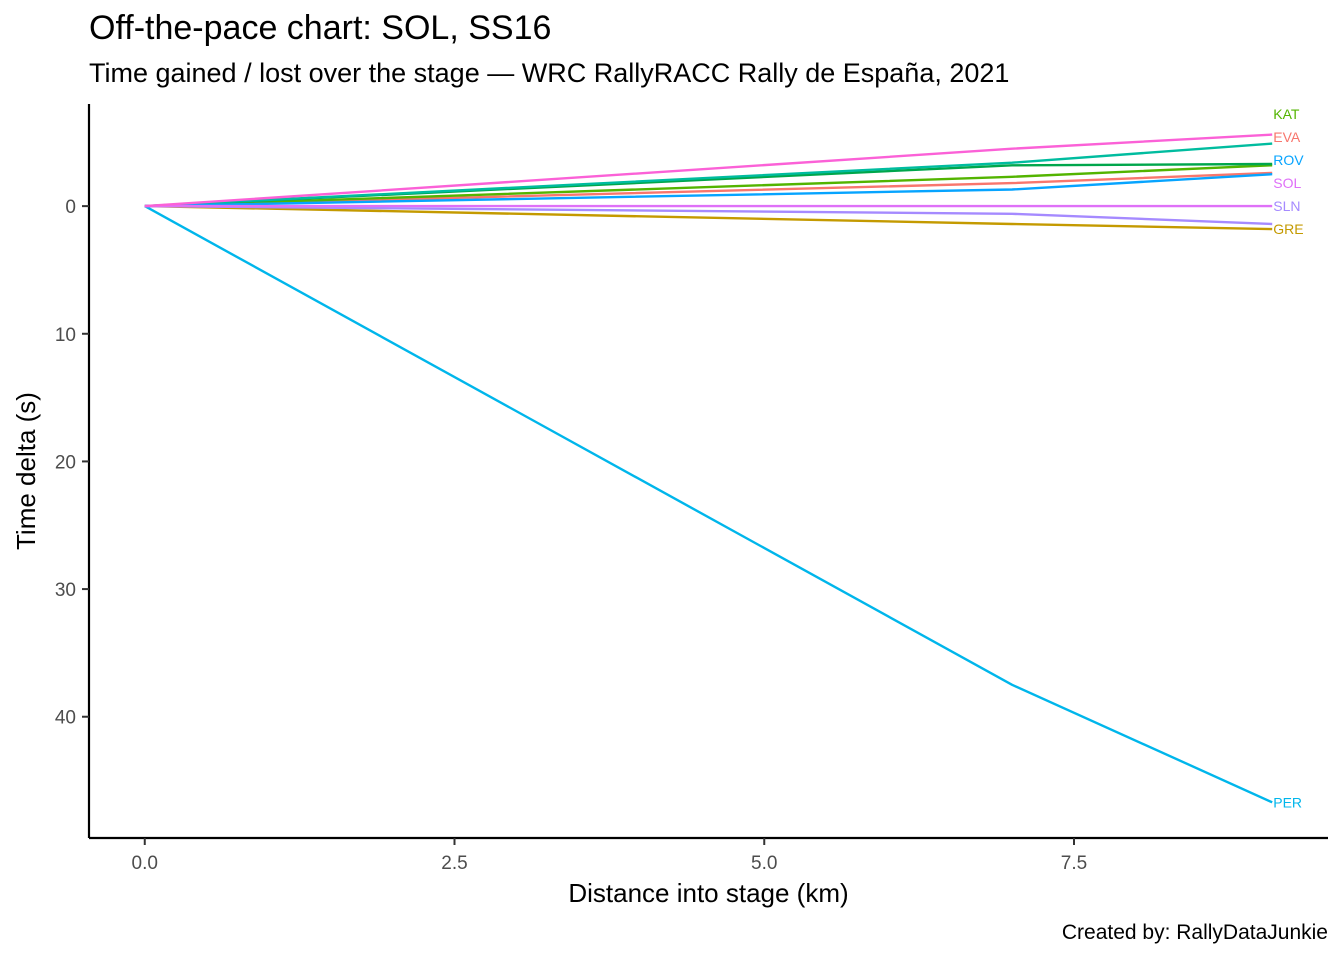 The height and width of the screenshot is (960, 1344). Describe the element at coordinates (1288, 229) in the screenshot. I see `series-label-gre: GRE` at that location.